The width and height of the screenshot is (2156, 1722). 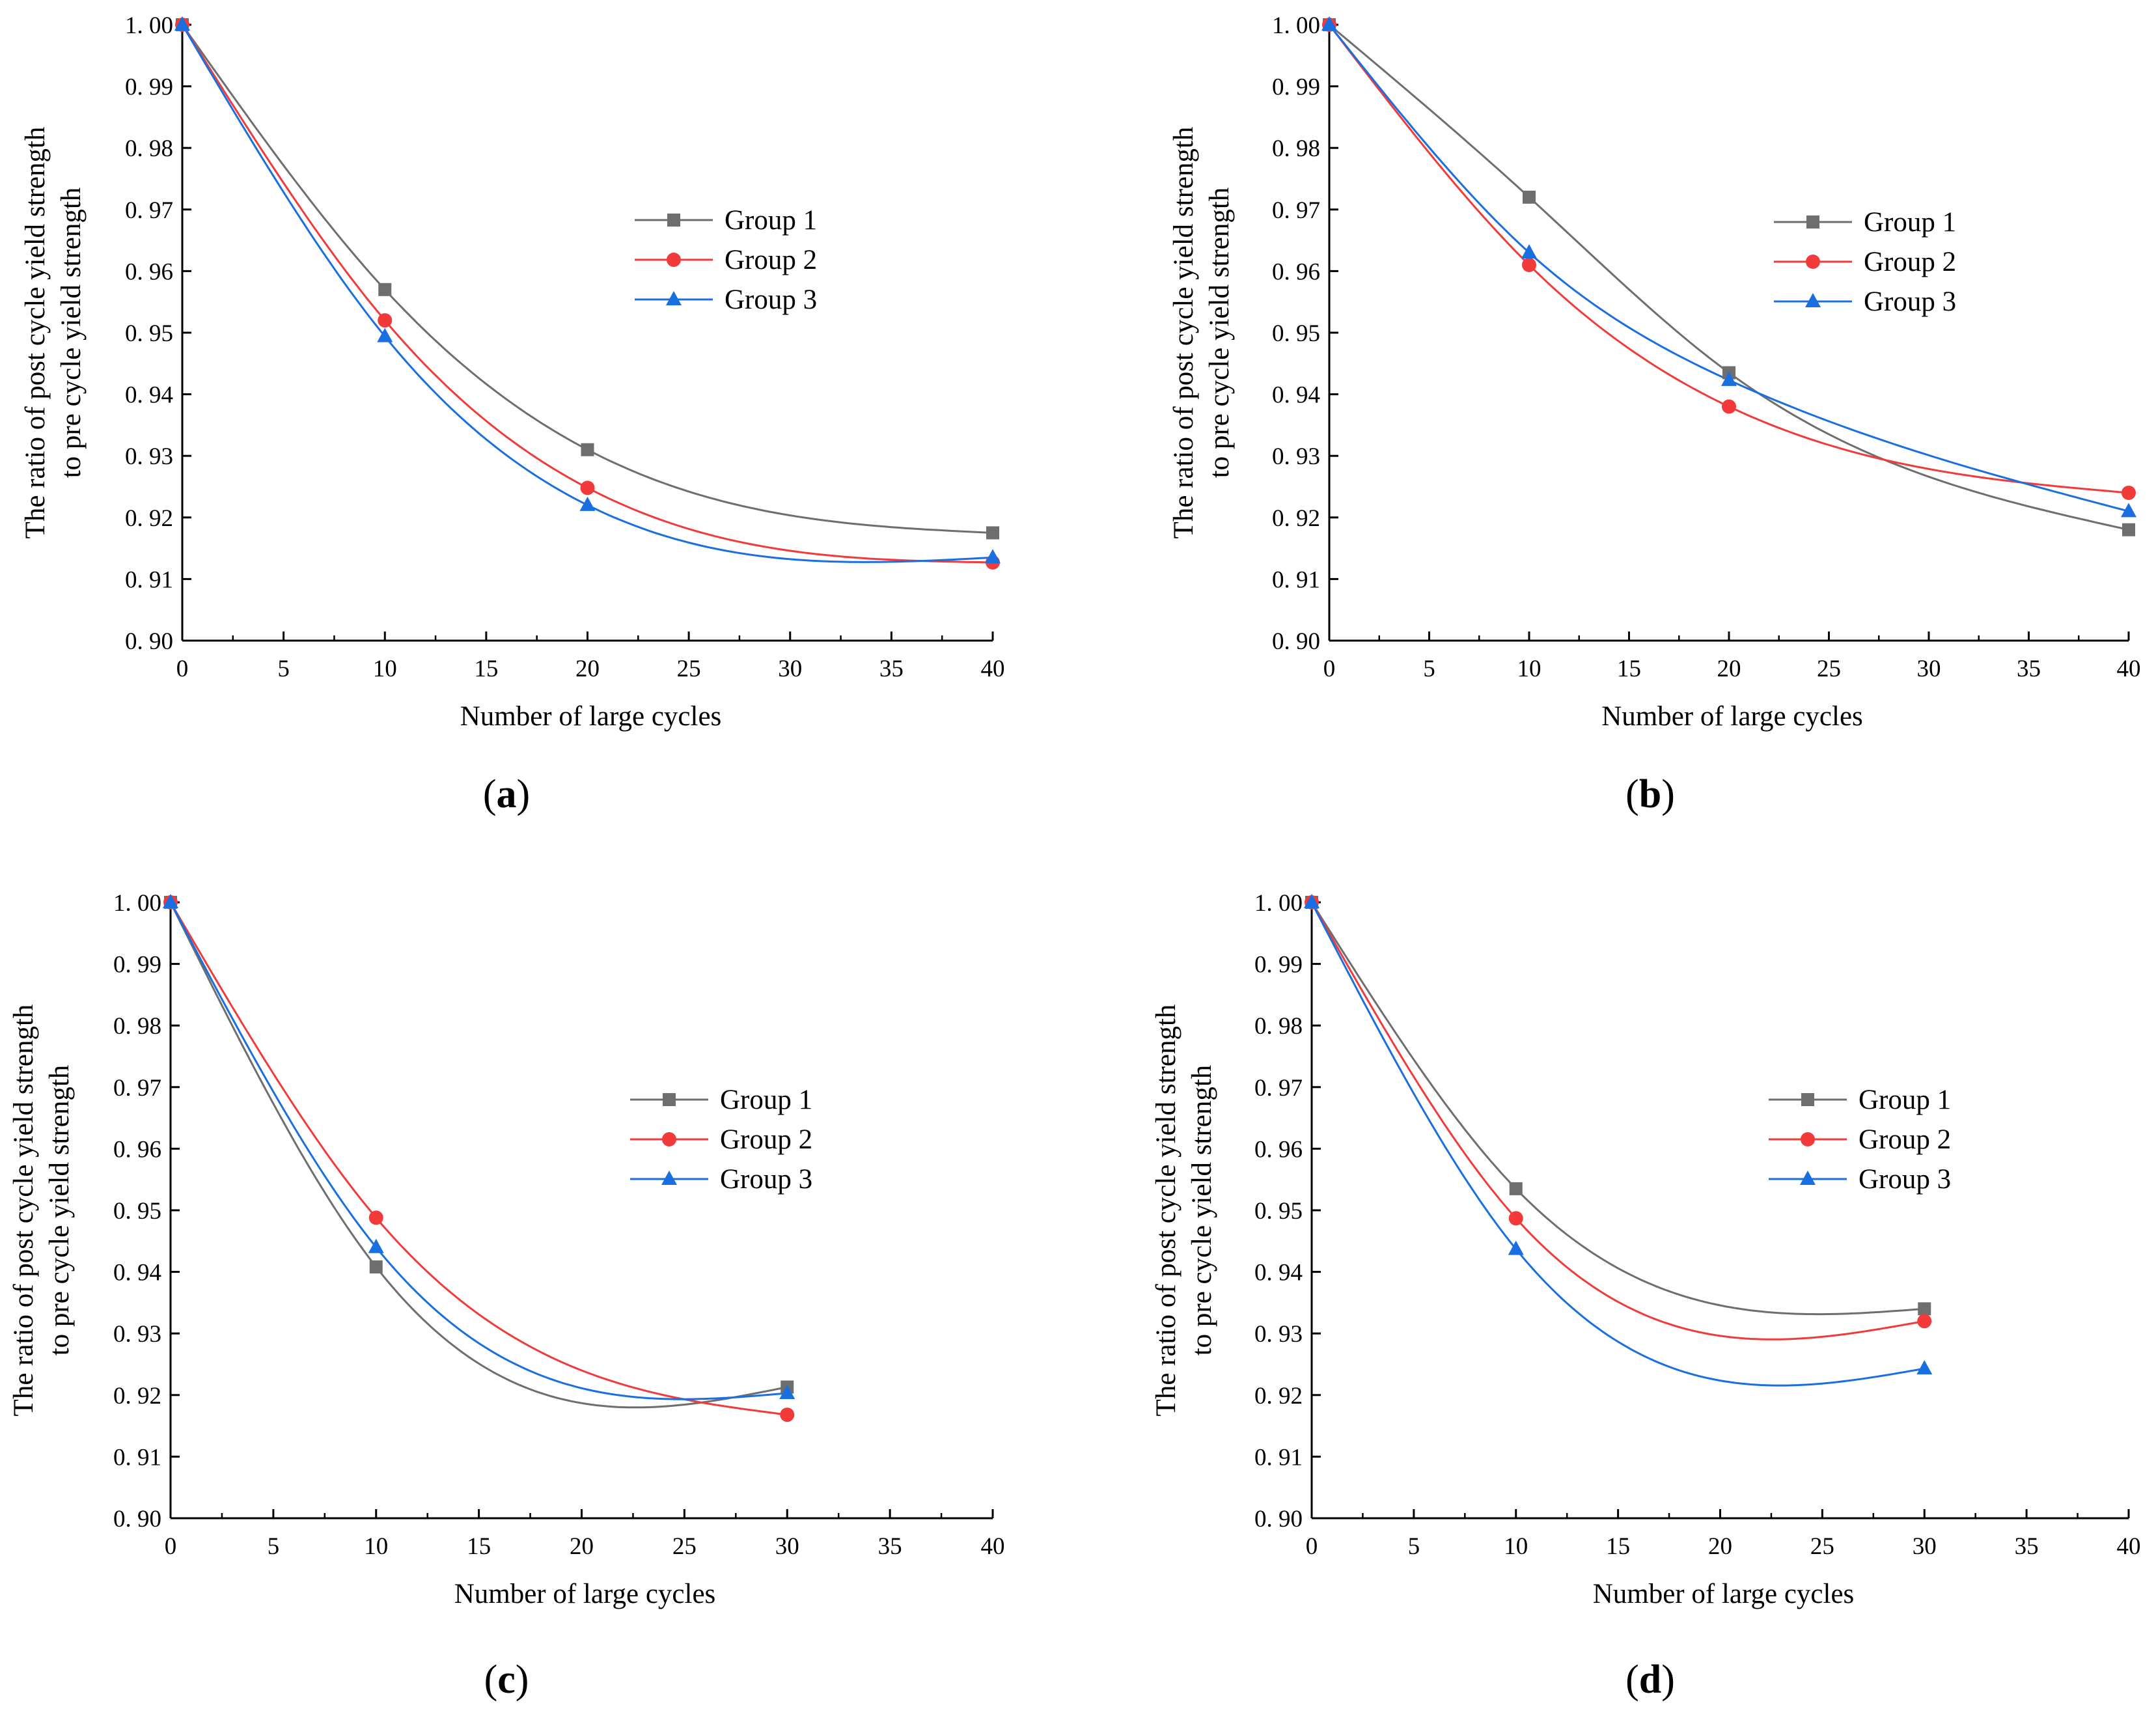 I want to click on x-tick-label: 40, so click(x=993, y=1546).